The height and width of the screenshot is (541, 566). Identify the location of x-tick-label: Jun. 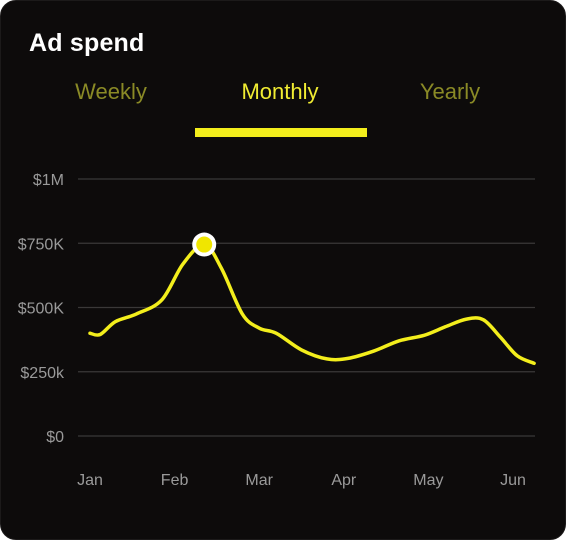
(513, 480).